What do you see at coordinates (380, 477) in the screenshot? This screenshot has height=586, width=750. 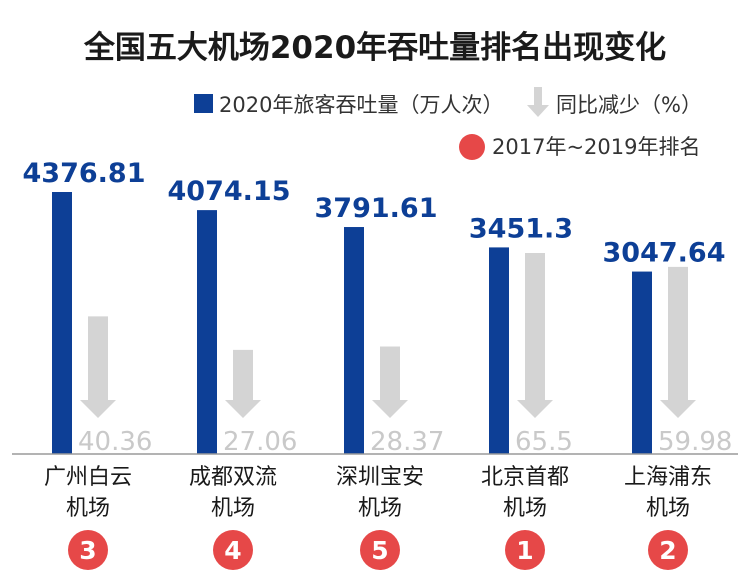 I see `category-label: 深圳宝安` at bounding box center [380, 477].